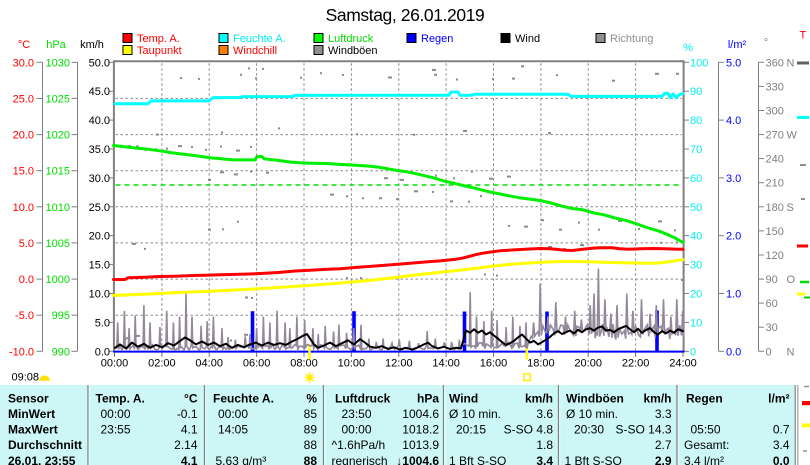 This screenshot has height=465, width=810. Describe the element at coordinates (99, 121) in the screenshot. I see `svg-text: 40.0` at that location.